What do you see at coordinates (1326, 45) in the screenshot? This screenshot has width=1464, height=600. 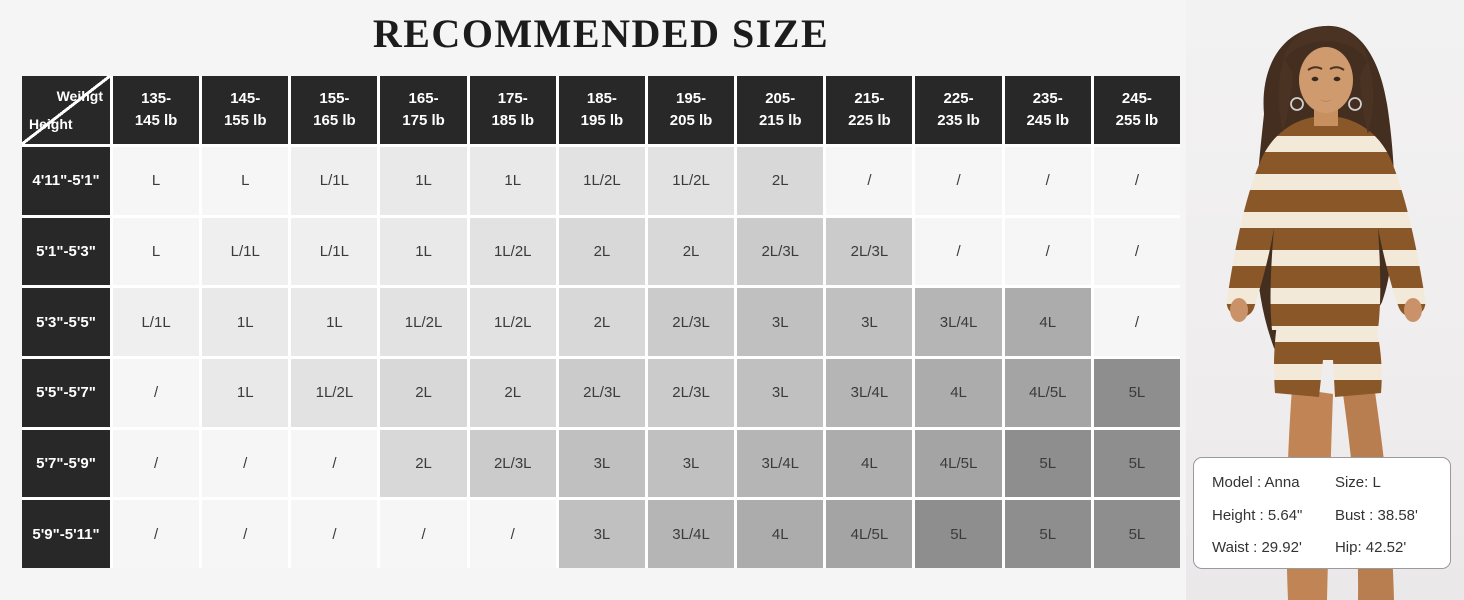 I see `model-hair-front` at bounding box center [1326, 45].